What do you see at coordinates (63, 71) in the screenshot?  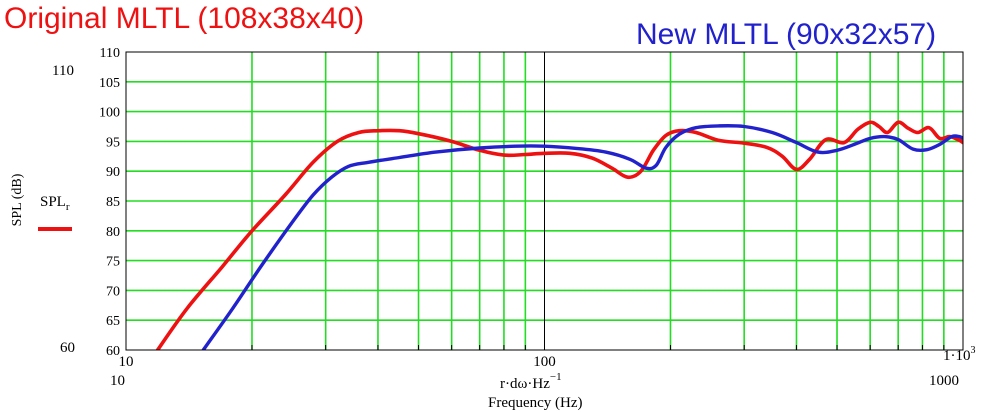 I see `y-top-extreme: 110` at bounding box center [63, 71].